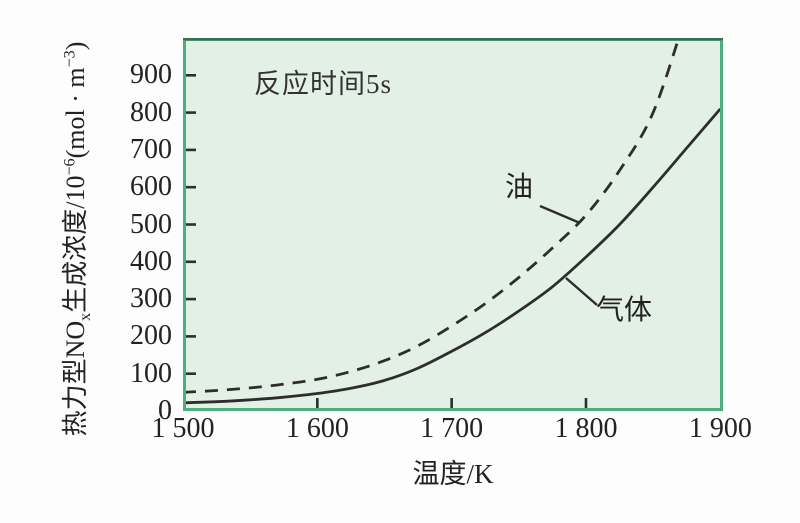 The image size is (800, 523). I want to click on y-tick-label: 600, so click(151, 187).